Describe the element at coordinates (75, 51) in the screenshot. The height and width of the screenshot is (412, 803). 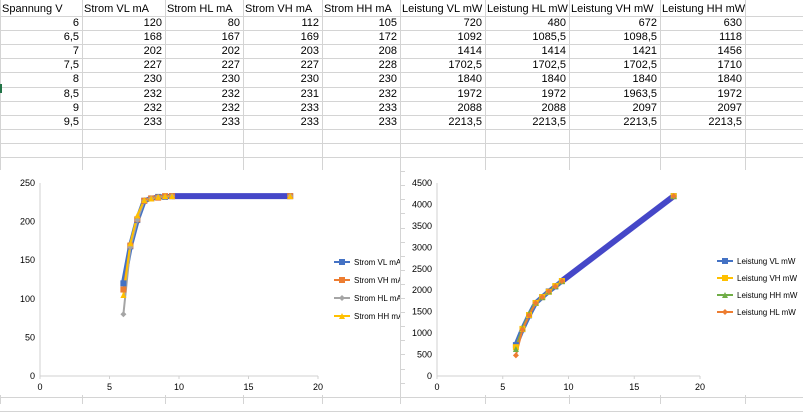
I see `table-cell: 7` at that location.